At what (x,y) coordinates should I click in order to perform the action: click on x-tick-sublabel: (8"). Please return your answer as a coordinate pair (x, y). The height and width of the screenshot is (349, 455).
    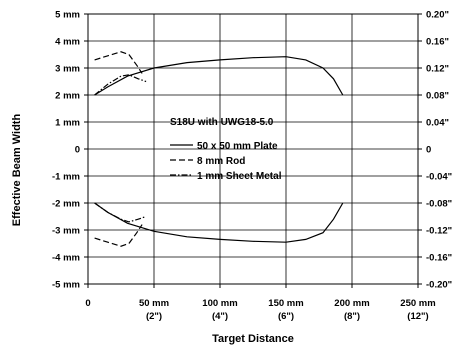
    Looking at the image, I should click on (352, 316).